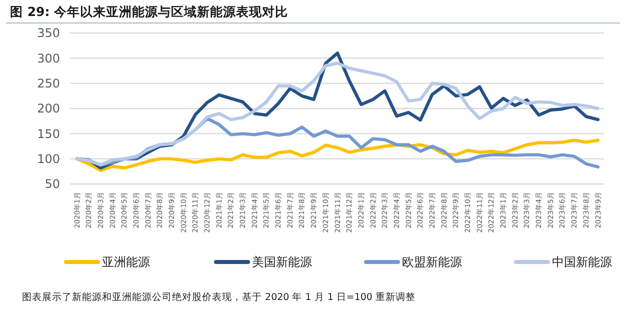 Image resolution: width=626 pixels, height=320 pixels. What do you see at coordinates (48, 109) in the screenshot?
I see `y-tick-label: 200` at bounding box center [48, 109].